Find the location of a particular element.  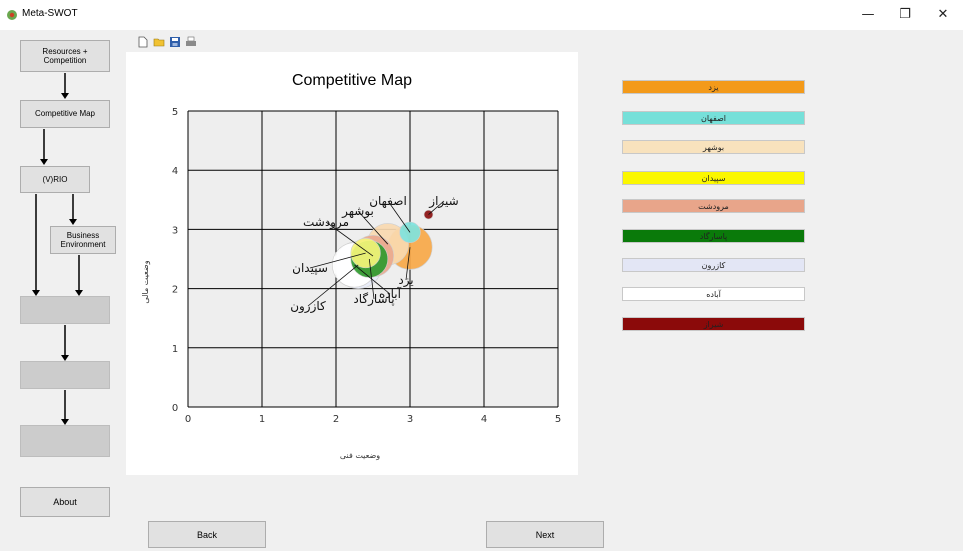

label-leader-کازرون is located at coordinates (333, 285).